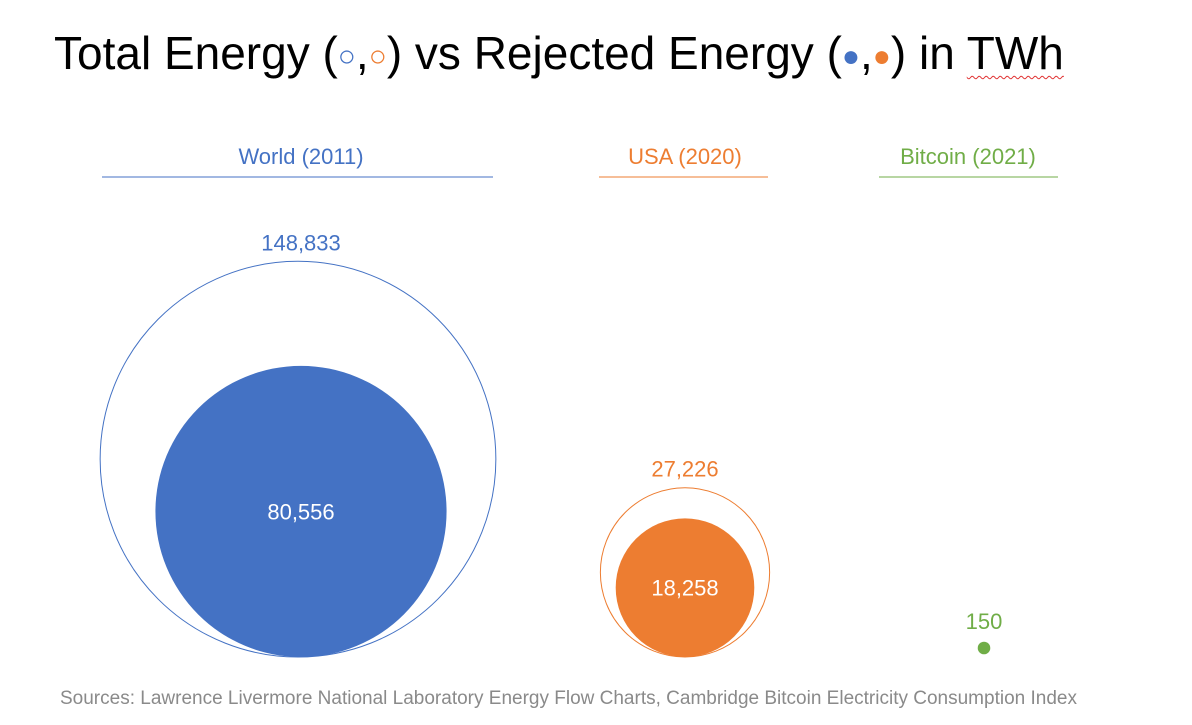  I want to click on world-total-marker-icon: ○, so click(346, 56).